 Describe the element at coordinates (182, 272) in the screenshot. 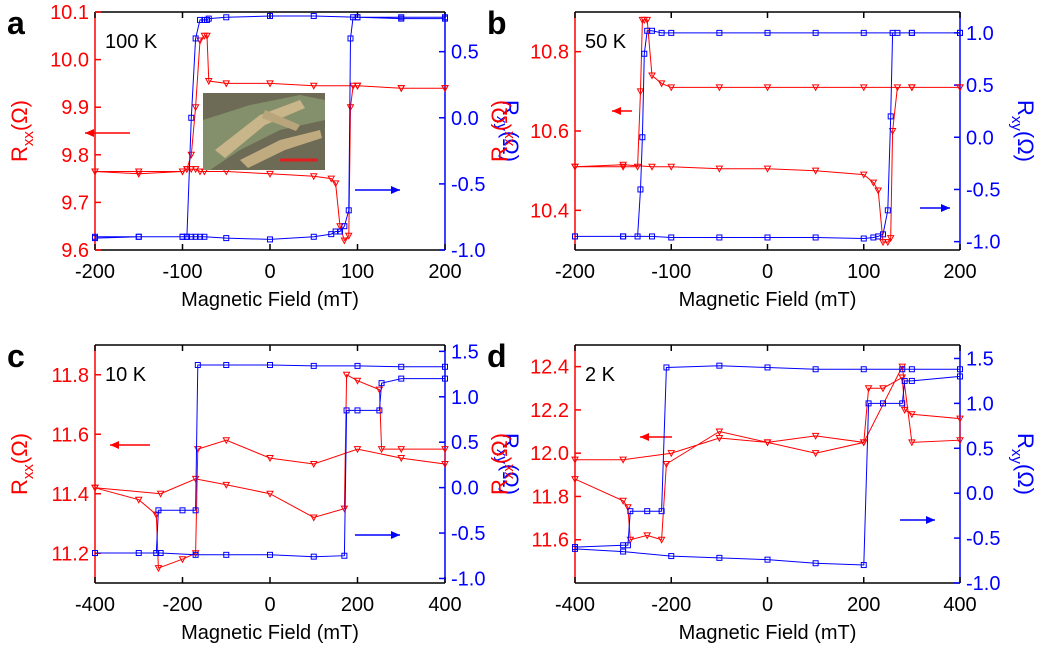

I see `x-tick-label: -100` at that location.